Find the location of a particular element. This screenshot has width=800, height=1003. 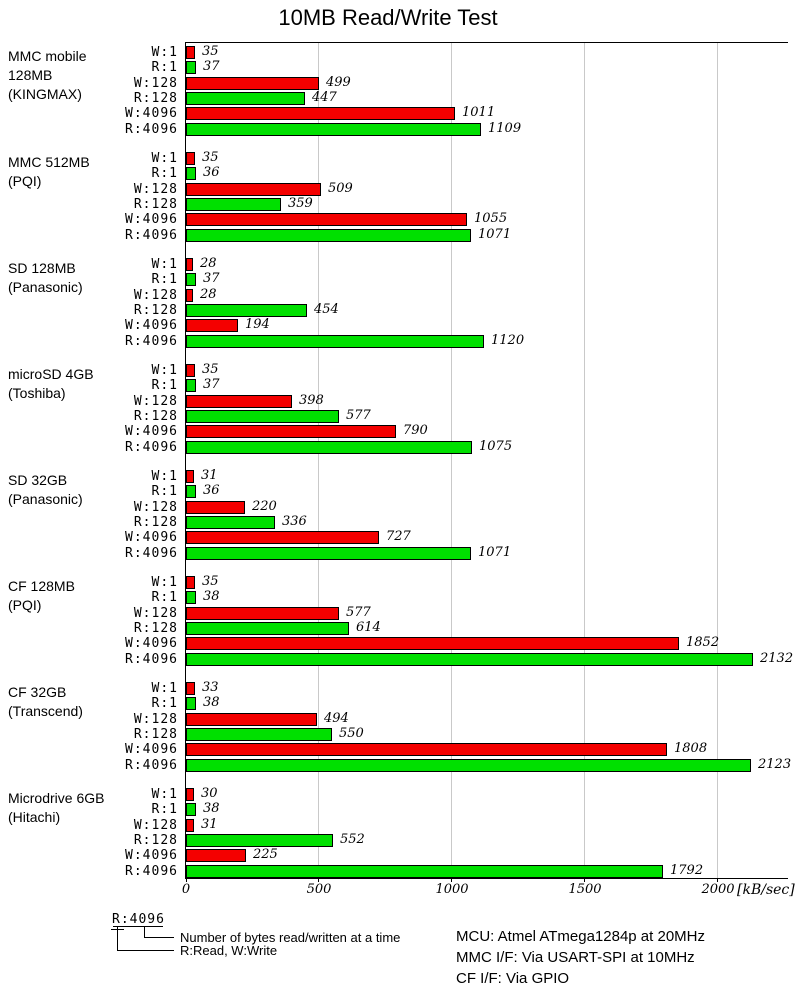

bar-value-label: 1852 is located at coordinates (703, 643).